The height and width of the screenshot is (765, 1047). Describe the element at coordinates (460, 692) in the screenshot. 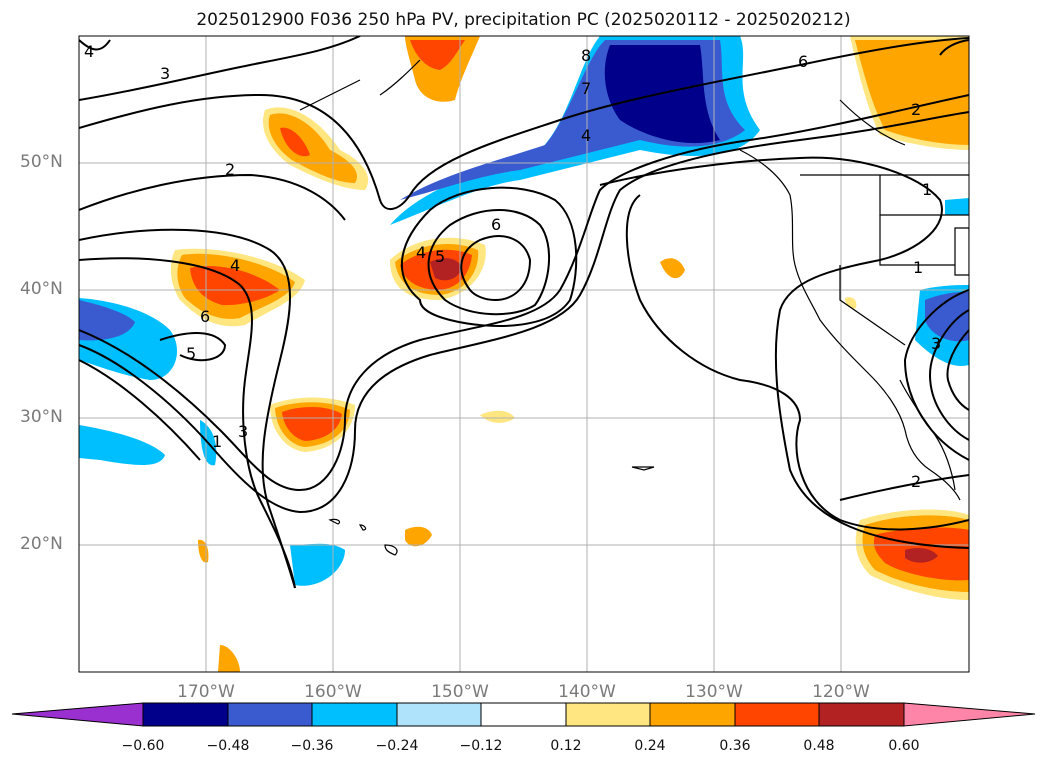

I see `lon-label-150w: 150°W` at that location.